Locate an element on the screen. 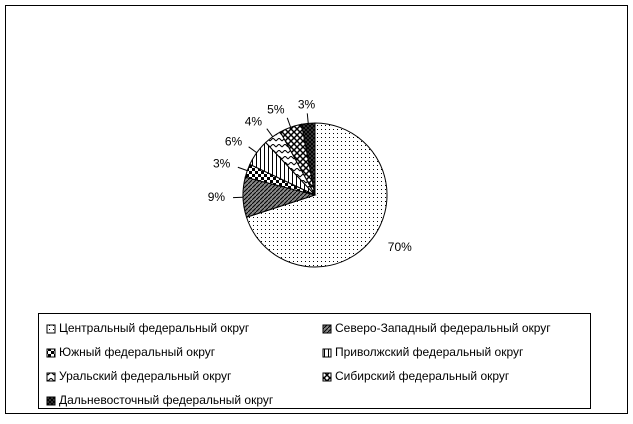 The width and height of the screenshot is (633, 424). data-label: 6% is located at coordinates (234, 141).